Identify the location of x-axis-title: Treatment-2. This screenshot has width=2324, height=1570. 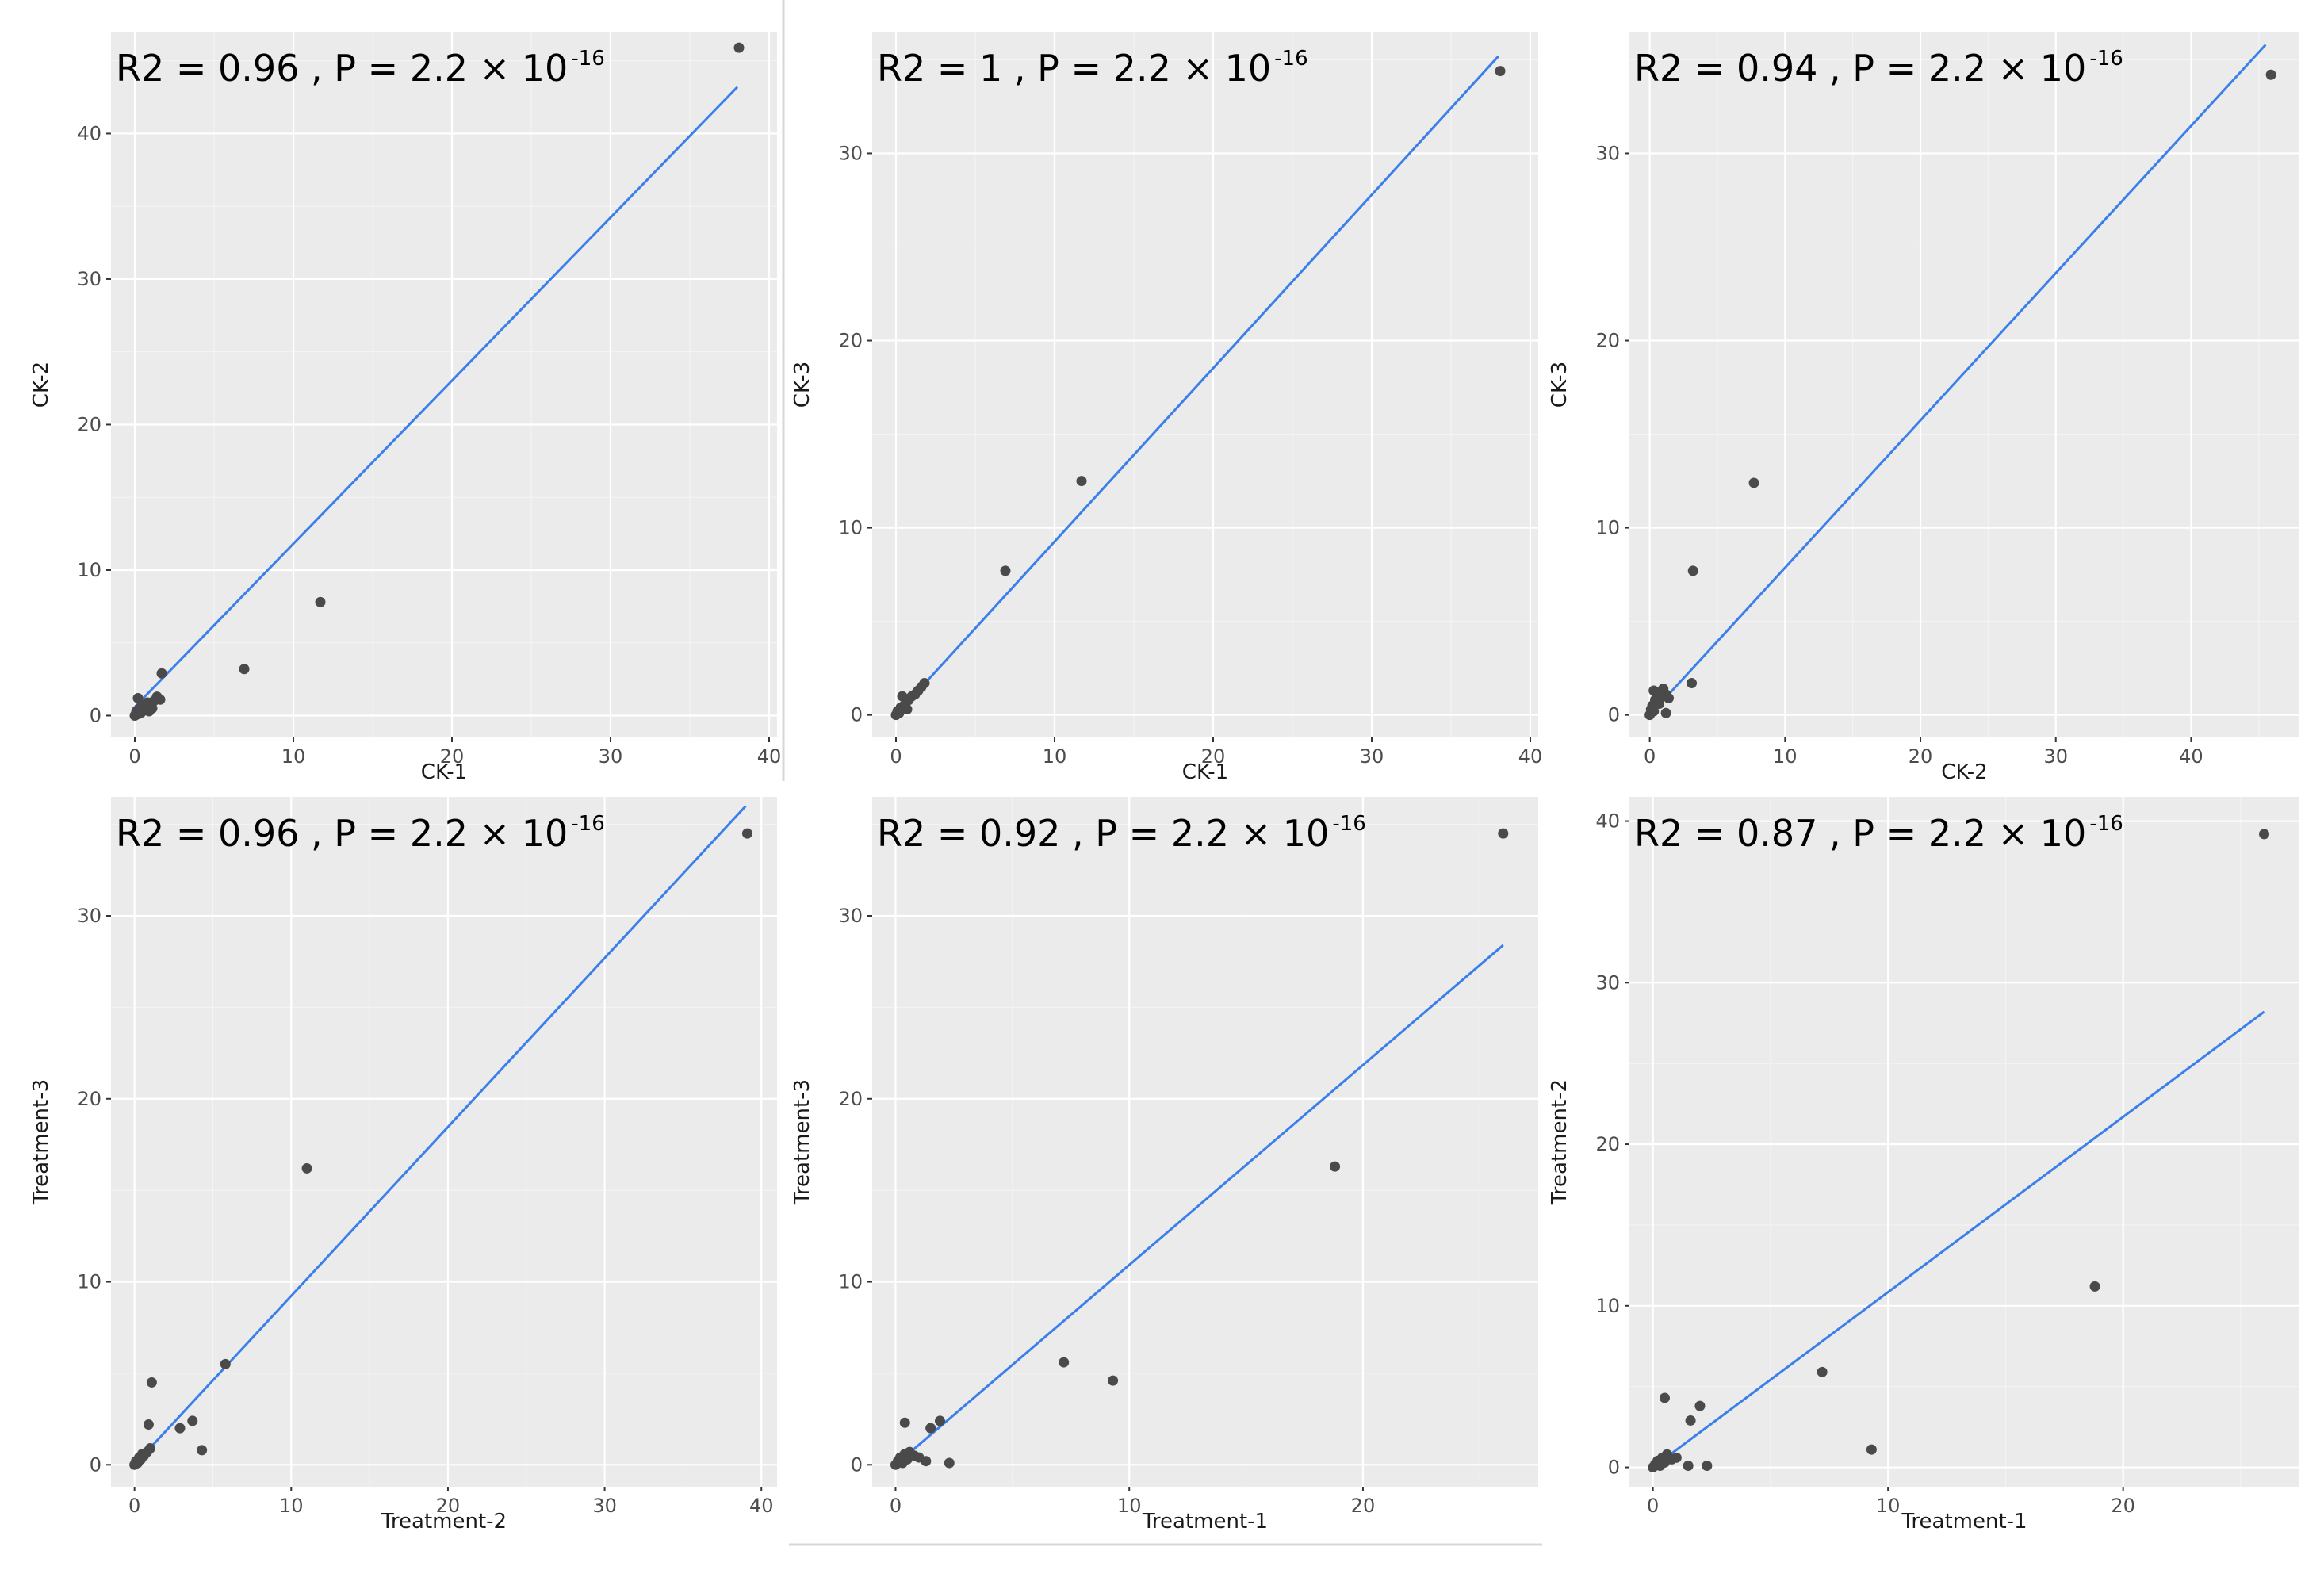
(444, 1522).